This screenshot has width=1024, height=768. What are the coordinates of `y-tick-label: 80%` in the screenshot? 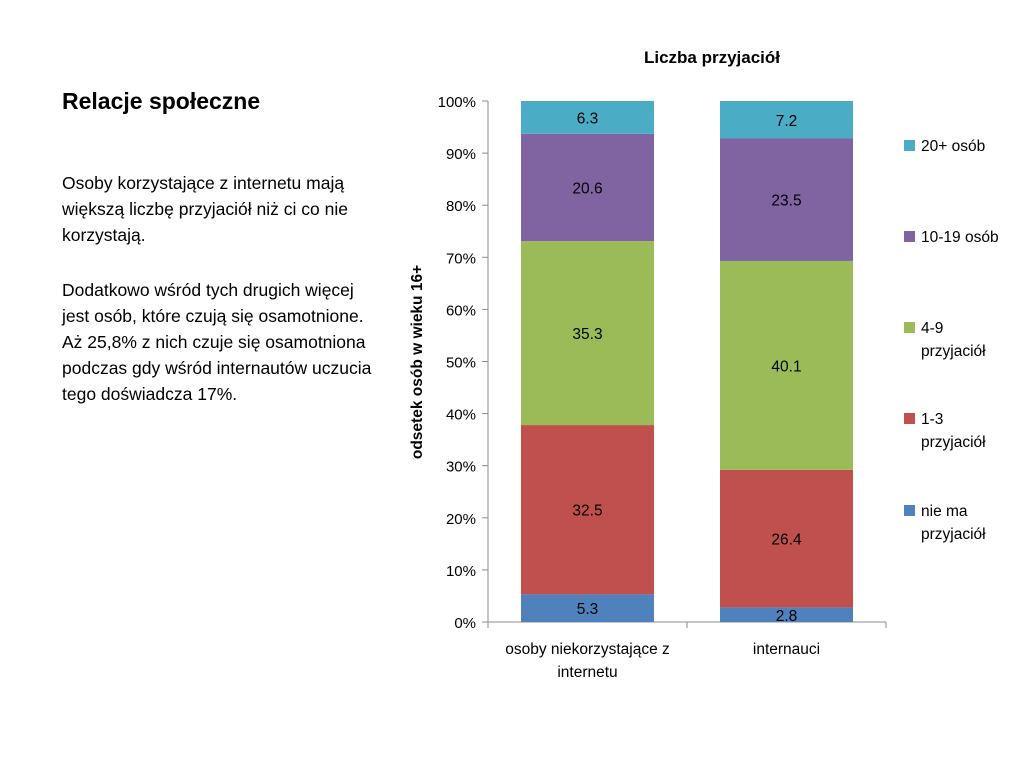 It's located at (461, 206).